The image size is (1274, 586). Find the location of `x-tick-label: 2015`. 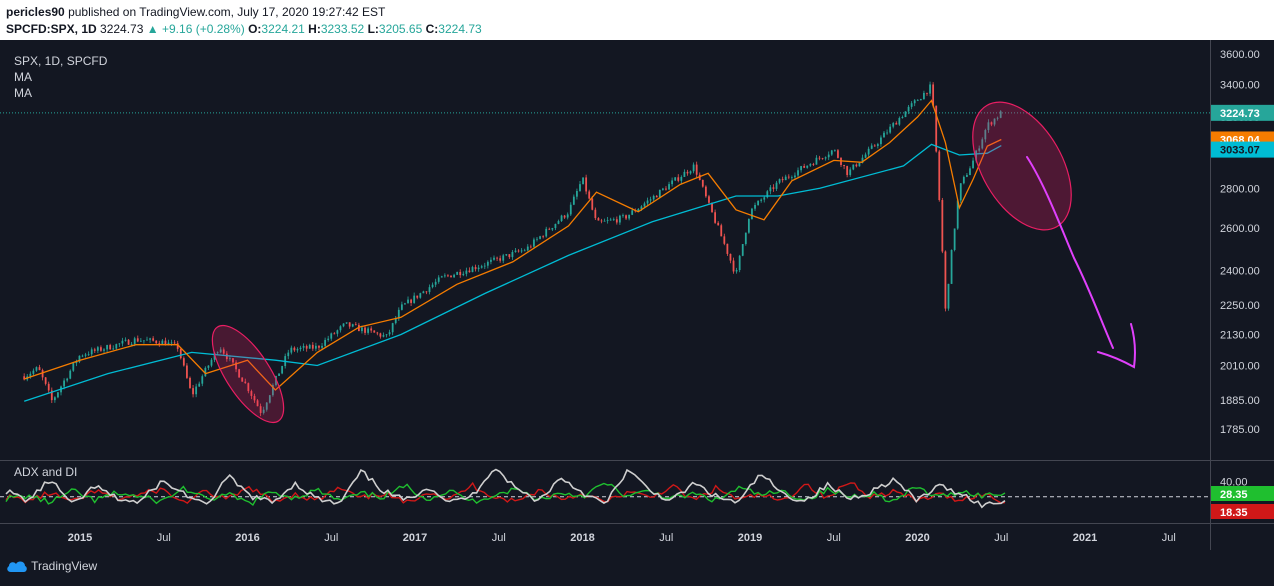

x-tick-label: 2015 is located at coordinates (80, 538).